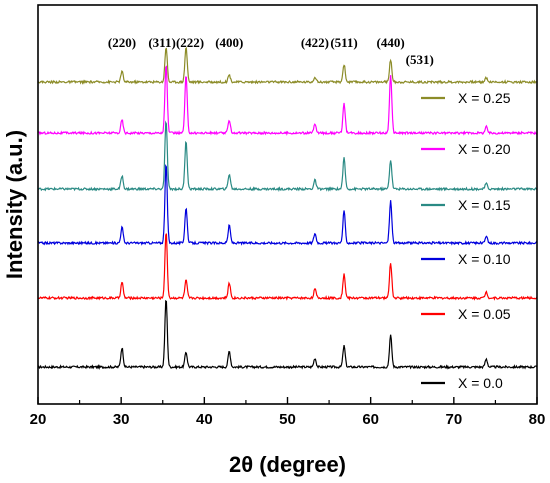  I want to click on legend-label: X = 0.10, so click(484, 259).